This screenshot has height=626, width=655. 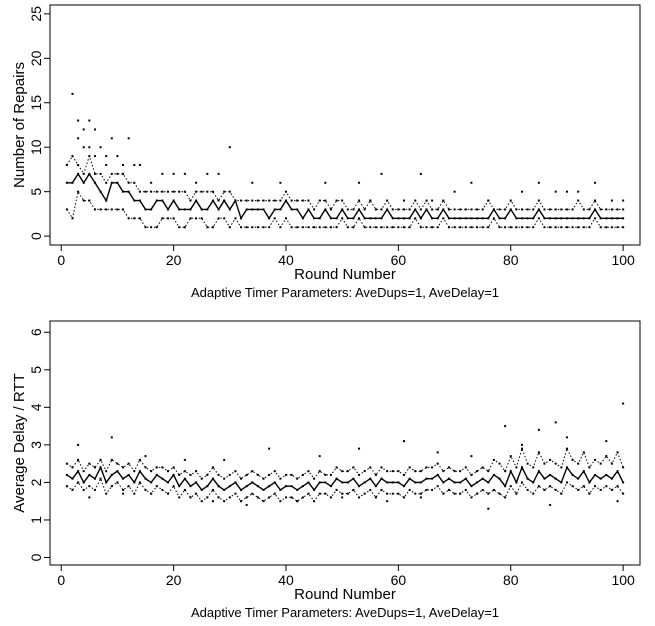 I want to click on median-series-line, so click(x=345, y=196).